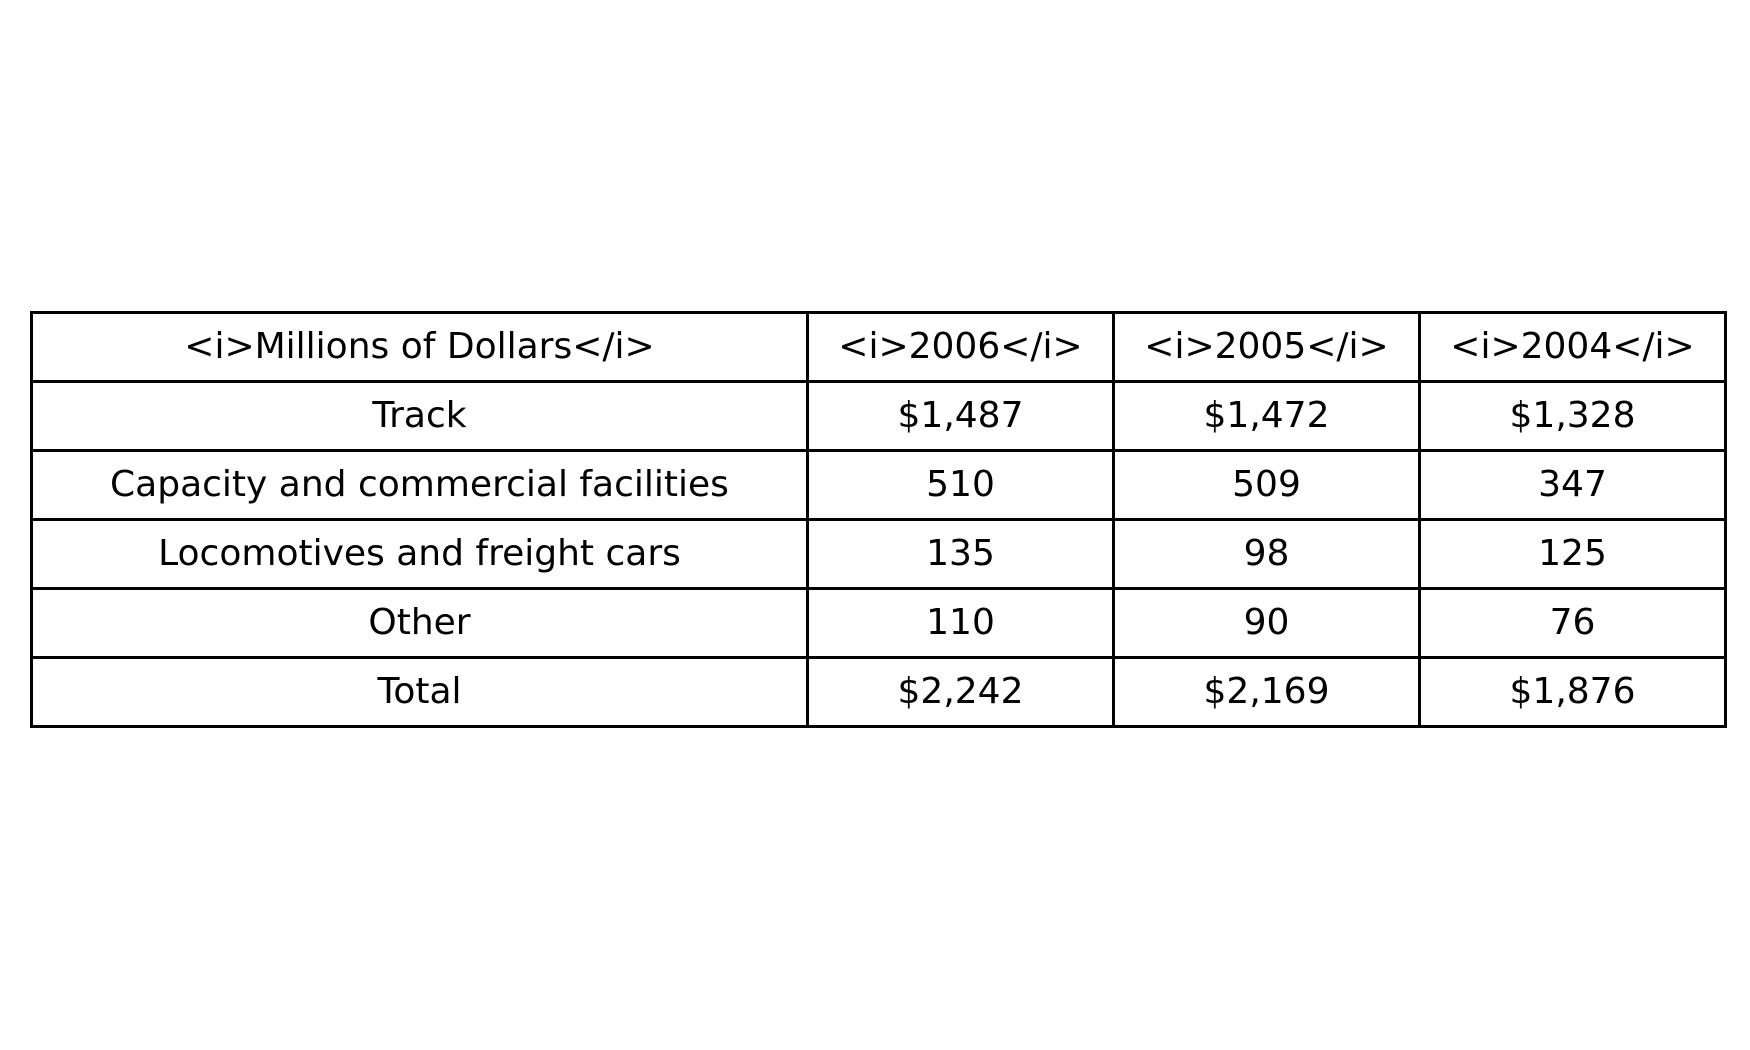 Image resolution: width=1750 pixels, height=1050 pixels. Describe the element at coordinates (1572, 347) in the screenshot. I see `header-cell: <i>2004</i>` at that location.